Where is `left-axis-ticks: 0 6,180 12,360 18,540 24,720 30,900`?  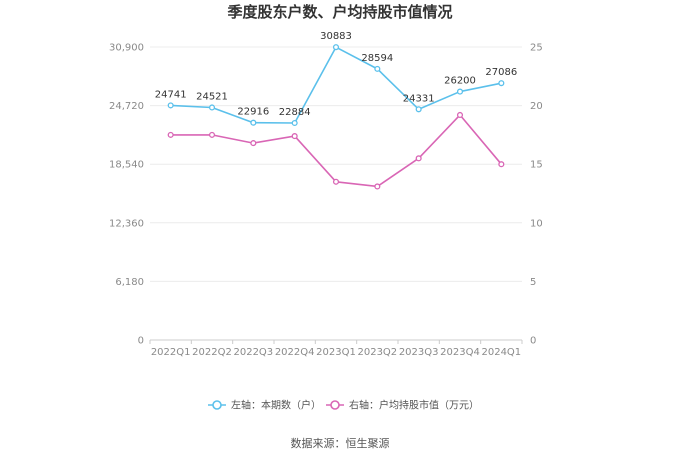
left-axis-ticks: 0 6,180 12,360 18,540 24,720 30,900 is located at coordinates (126, 195).